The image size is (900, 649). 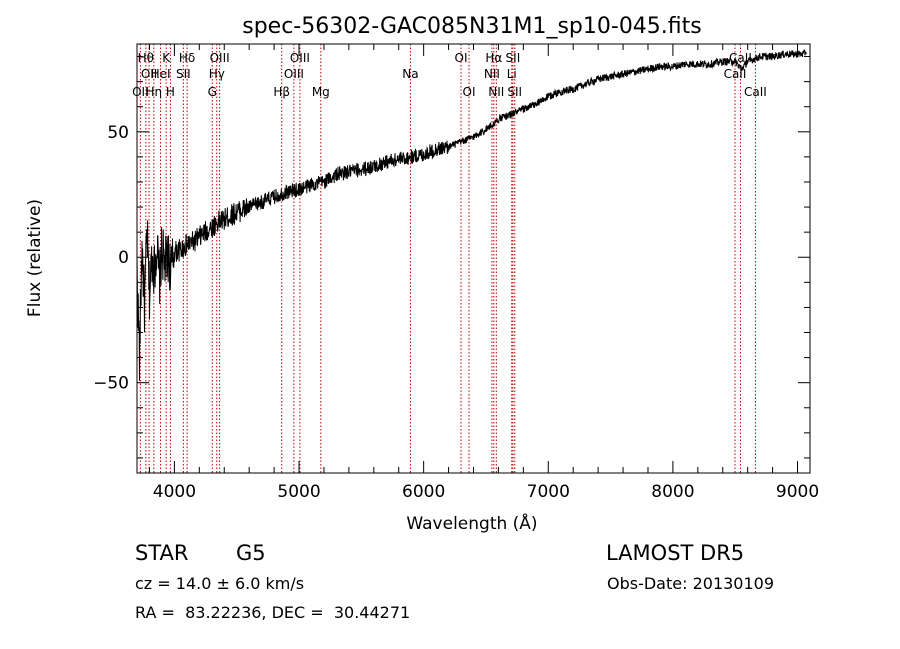 What do you see at coordinates (166, 58) in the screenshot?
I see `line-label-5: K` at bounding box center [166, 58].